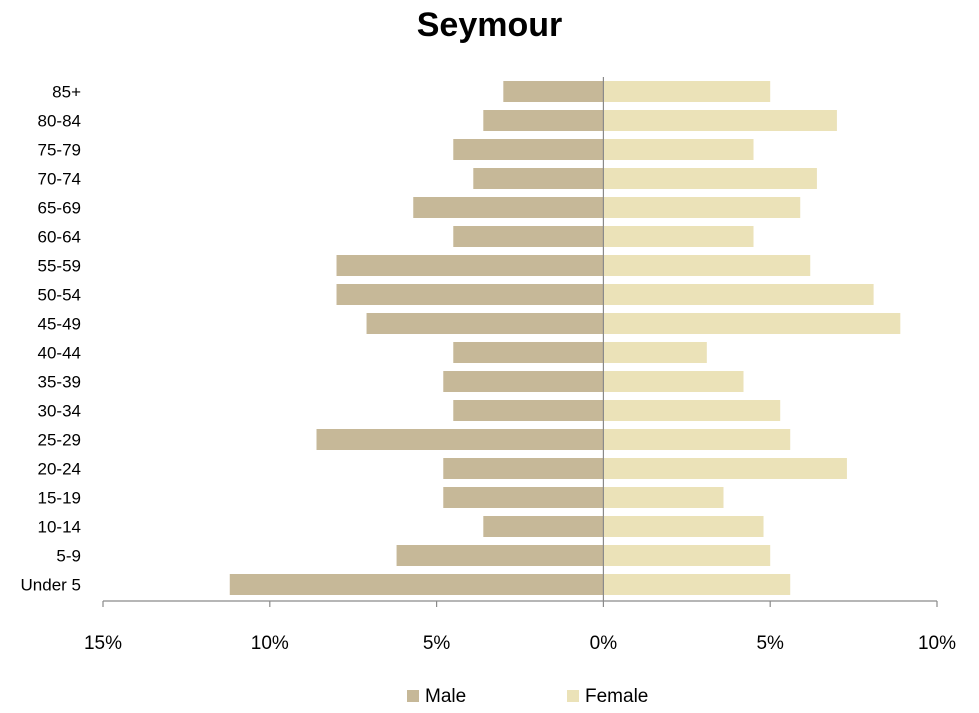  What do you see at coordinates (59, 179) in the screenshot?
I see `category-label: 70-74` at bounding box center [59, 179].